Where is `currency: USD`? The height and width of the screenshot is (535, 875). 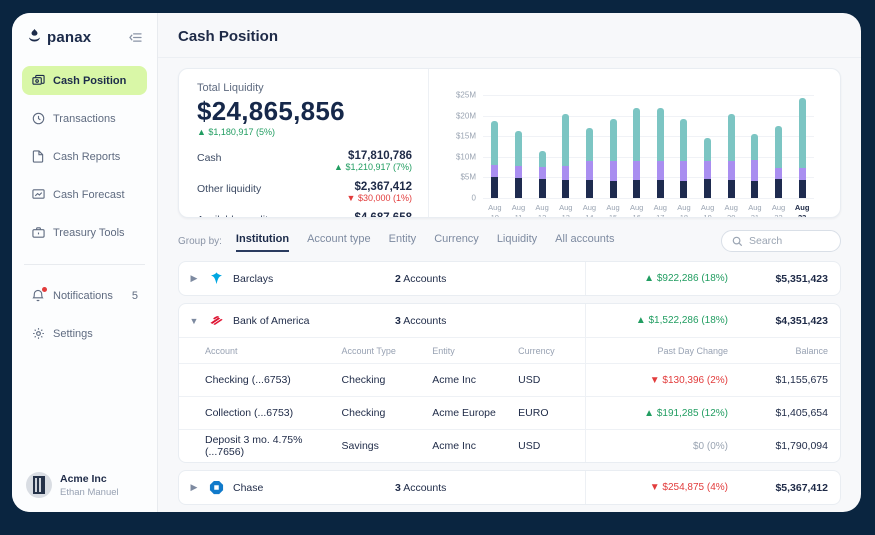
currency: USD is located at coordinates (529, 380).